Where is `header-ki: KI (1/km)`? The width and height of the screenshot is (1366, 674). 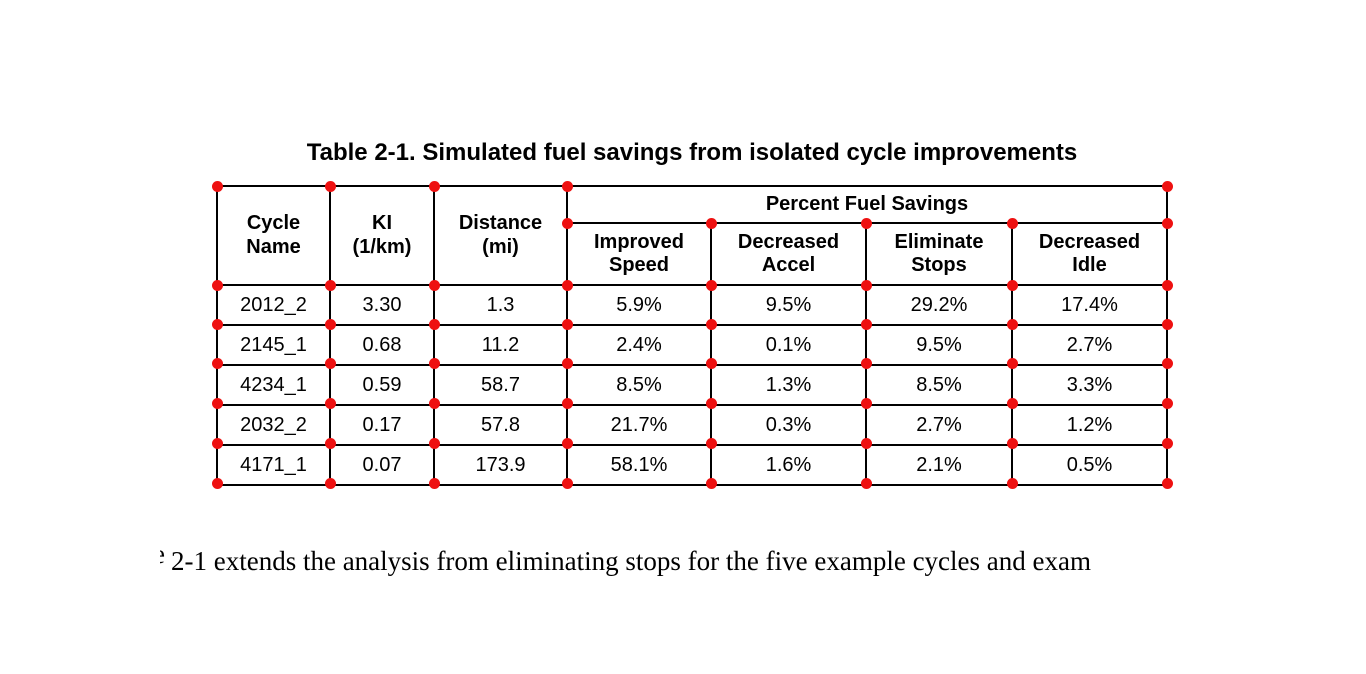 header-ki: KI (1/km) is located at coordinates (382, 235).